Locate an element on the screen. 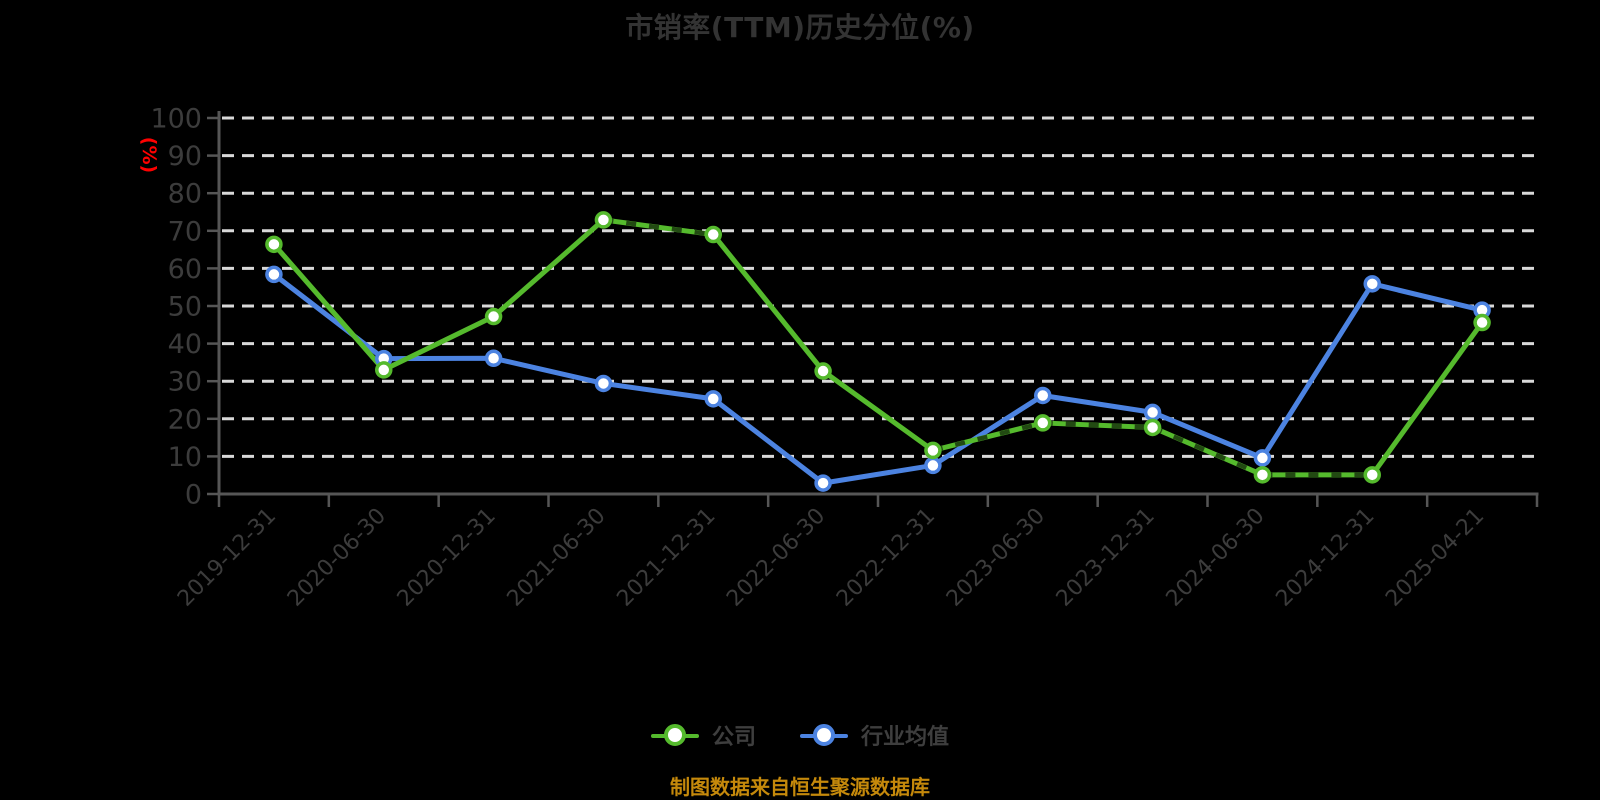 The height and width of the screenshot is (800, 1600). y-tick-label: 70 is located at coordinates (185, 231).